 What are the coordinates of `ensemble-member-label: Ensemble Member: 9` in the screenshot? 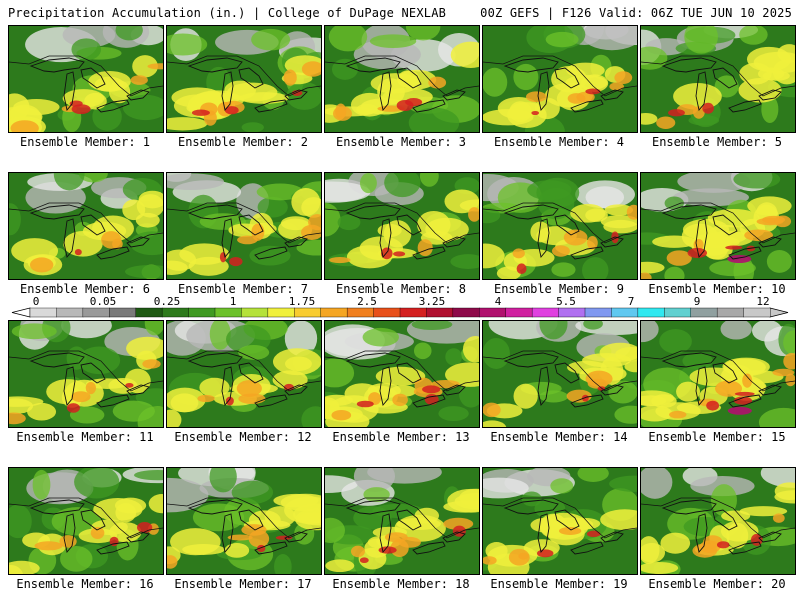 It's located at (559, 289).